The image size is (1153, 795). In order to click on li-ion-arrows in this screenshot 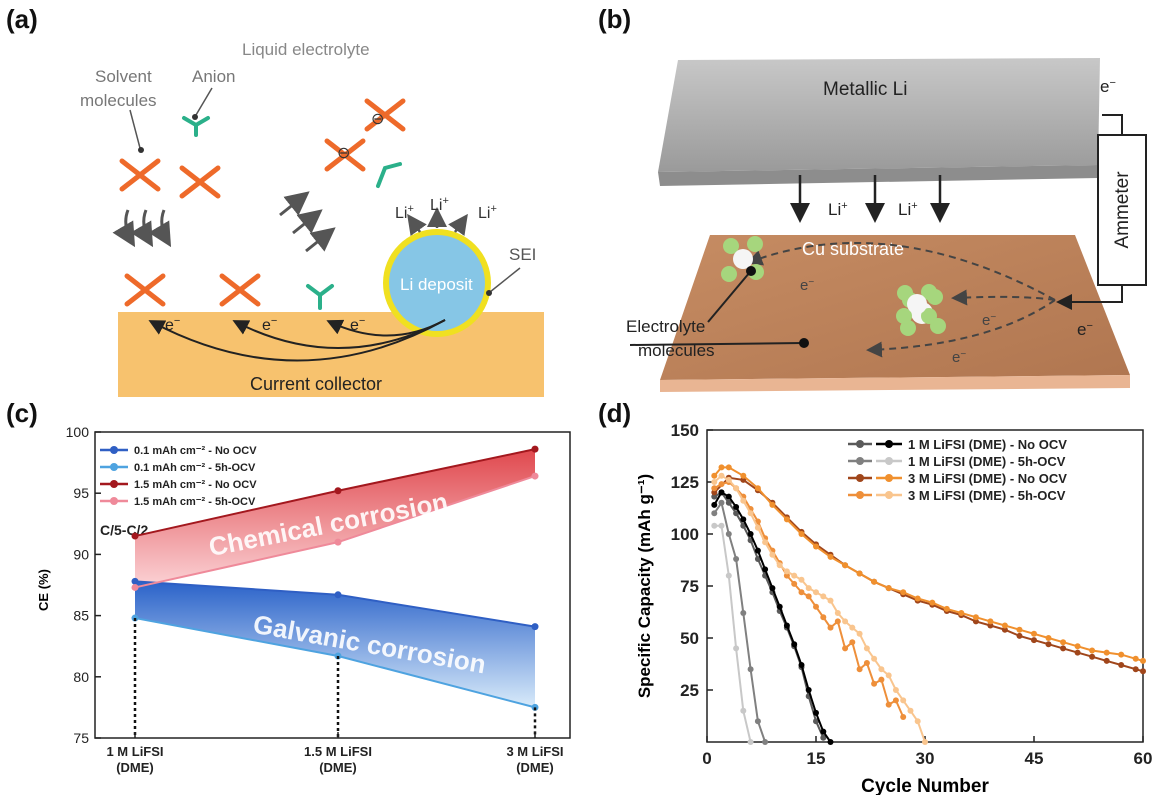, I will do `click(437, 222)`.